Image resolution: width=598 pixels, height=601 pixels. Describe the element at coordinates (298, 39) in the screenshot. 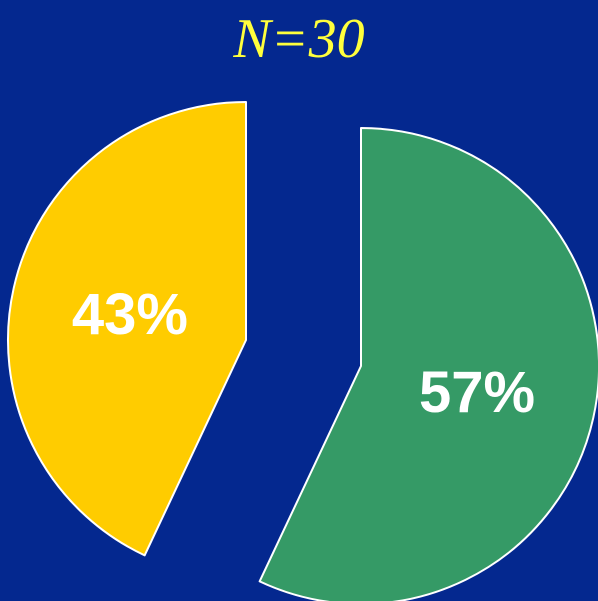

I see `chart-title: N=30` at that location.